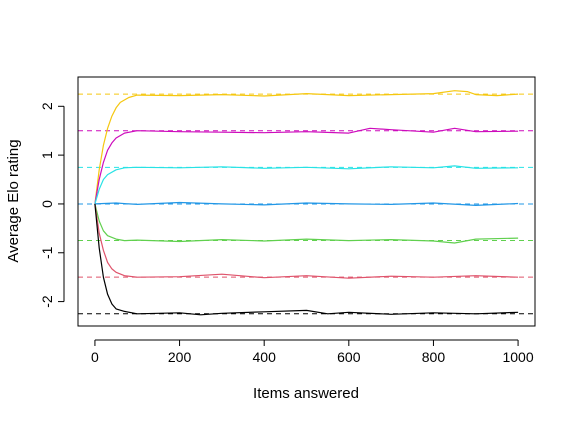 This screenshot has height=422, width=576. I want to click on y-tick-label: 0, so click(47, 204).